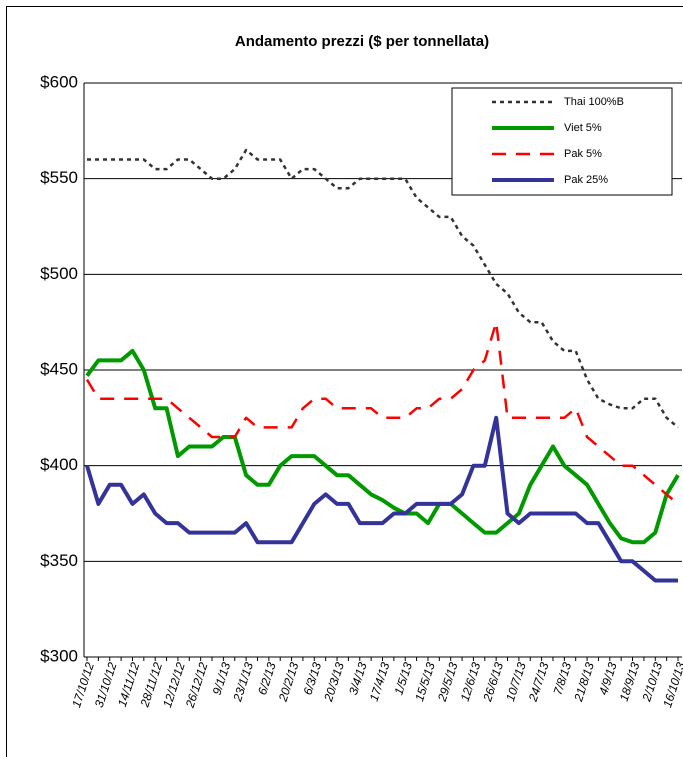 The height and width of the screenshot is (757, 683). What do you see at coordinates (594, 102) in the screenshot?
I see `legend-label: Thai 100%B` at bounding box center [594, 102].